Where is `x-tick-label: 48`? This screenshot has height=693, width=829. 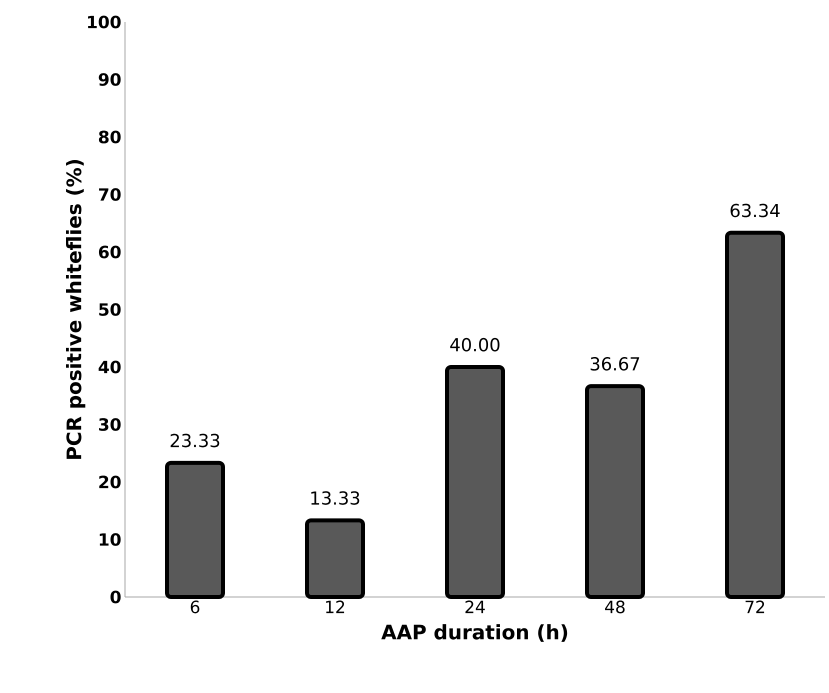 x-tick-label: 48 is located at coordinates (615, 607).